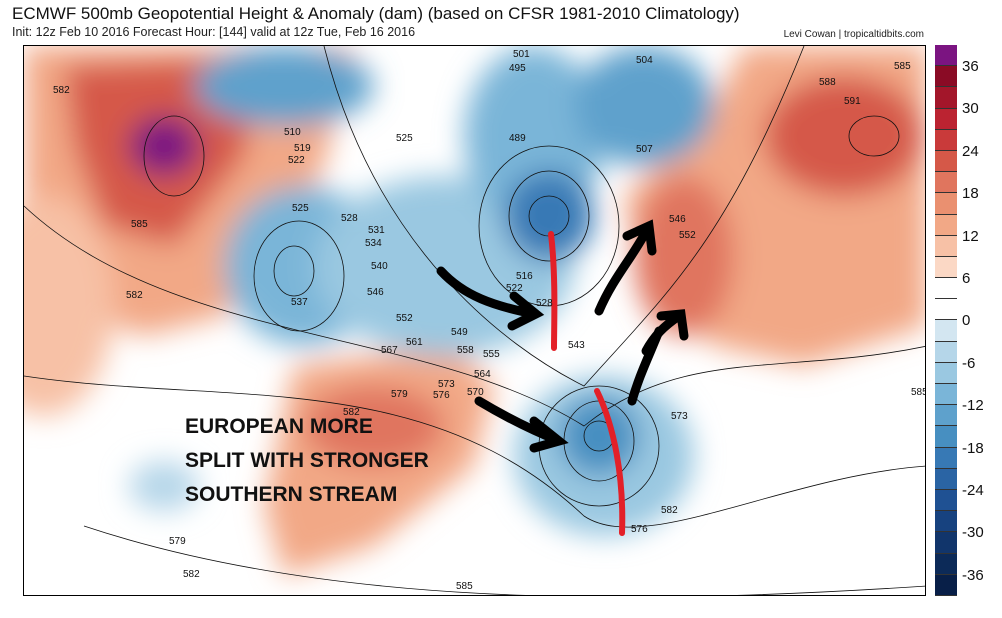  Describe the element at coordinates (524, 276) in the screenshot. I see `contour-label: 516` at that location.